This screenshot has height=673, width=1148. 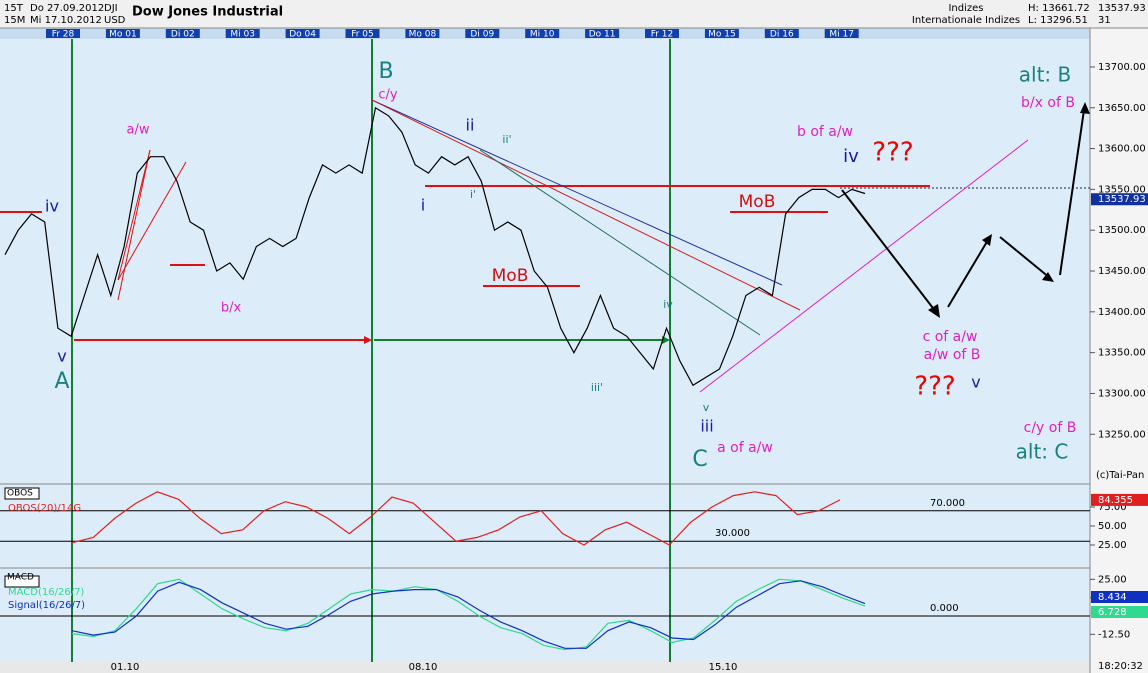 I want to click on value-label: 84.355, so click(x=1115, y=500).